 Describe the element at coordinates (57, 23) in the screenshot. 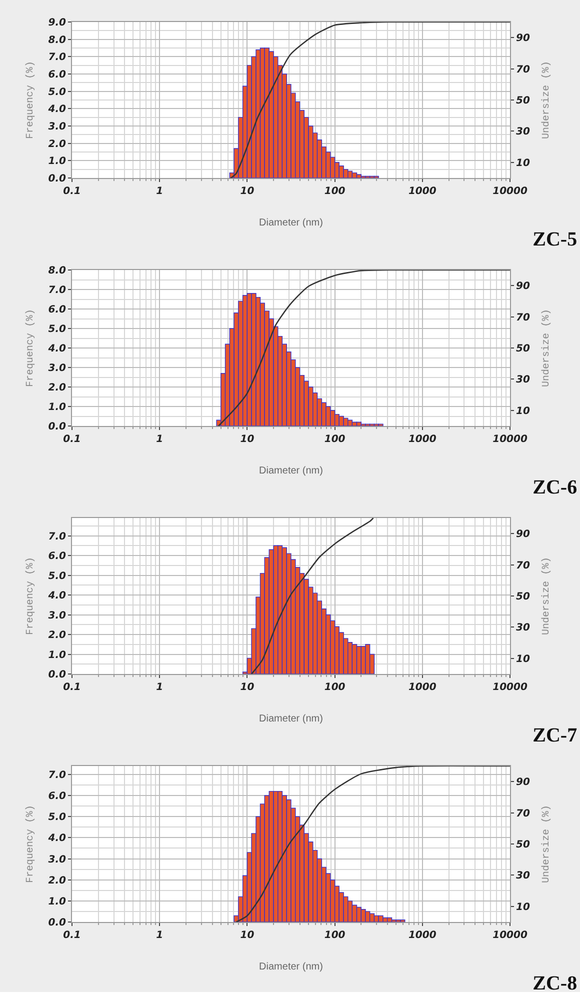

I see `y-tick-label: 9.0` at that location.